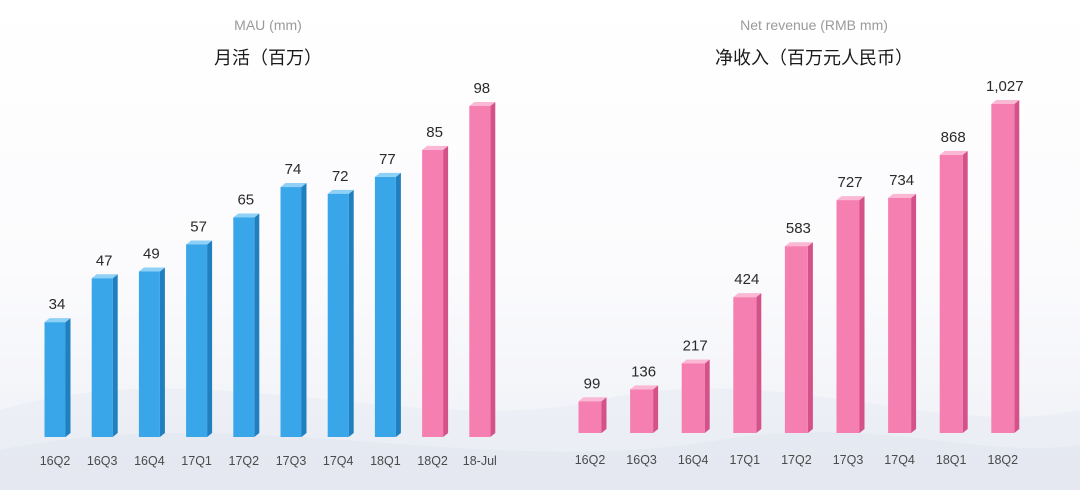 Image resolution: width=1080 pixels, height=490 pixels. Describe the element at coordinates (340, 176) in the screenshot. I see `mau-value-label: 72` at that location.